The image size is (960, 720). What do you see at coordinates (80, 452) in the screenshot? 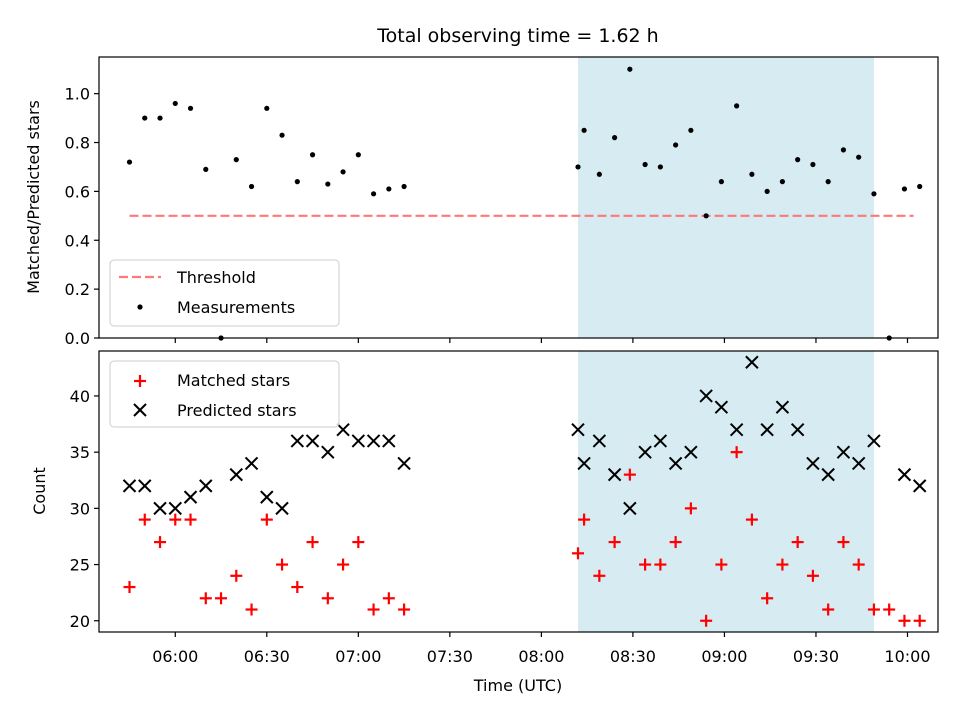
I see `bottom-y-tick-label: 35` at bounding box center [80, 452].